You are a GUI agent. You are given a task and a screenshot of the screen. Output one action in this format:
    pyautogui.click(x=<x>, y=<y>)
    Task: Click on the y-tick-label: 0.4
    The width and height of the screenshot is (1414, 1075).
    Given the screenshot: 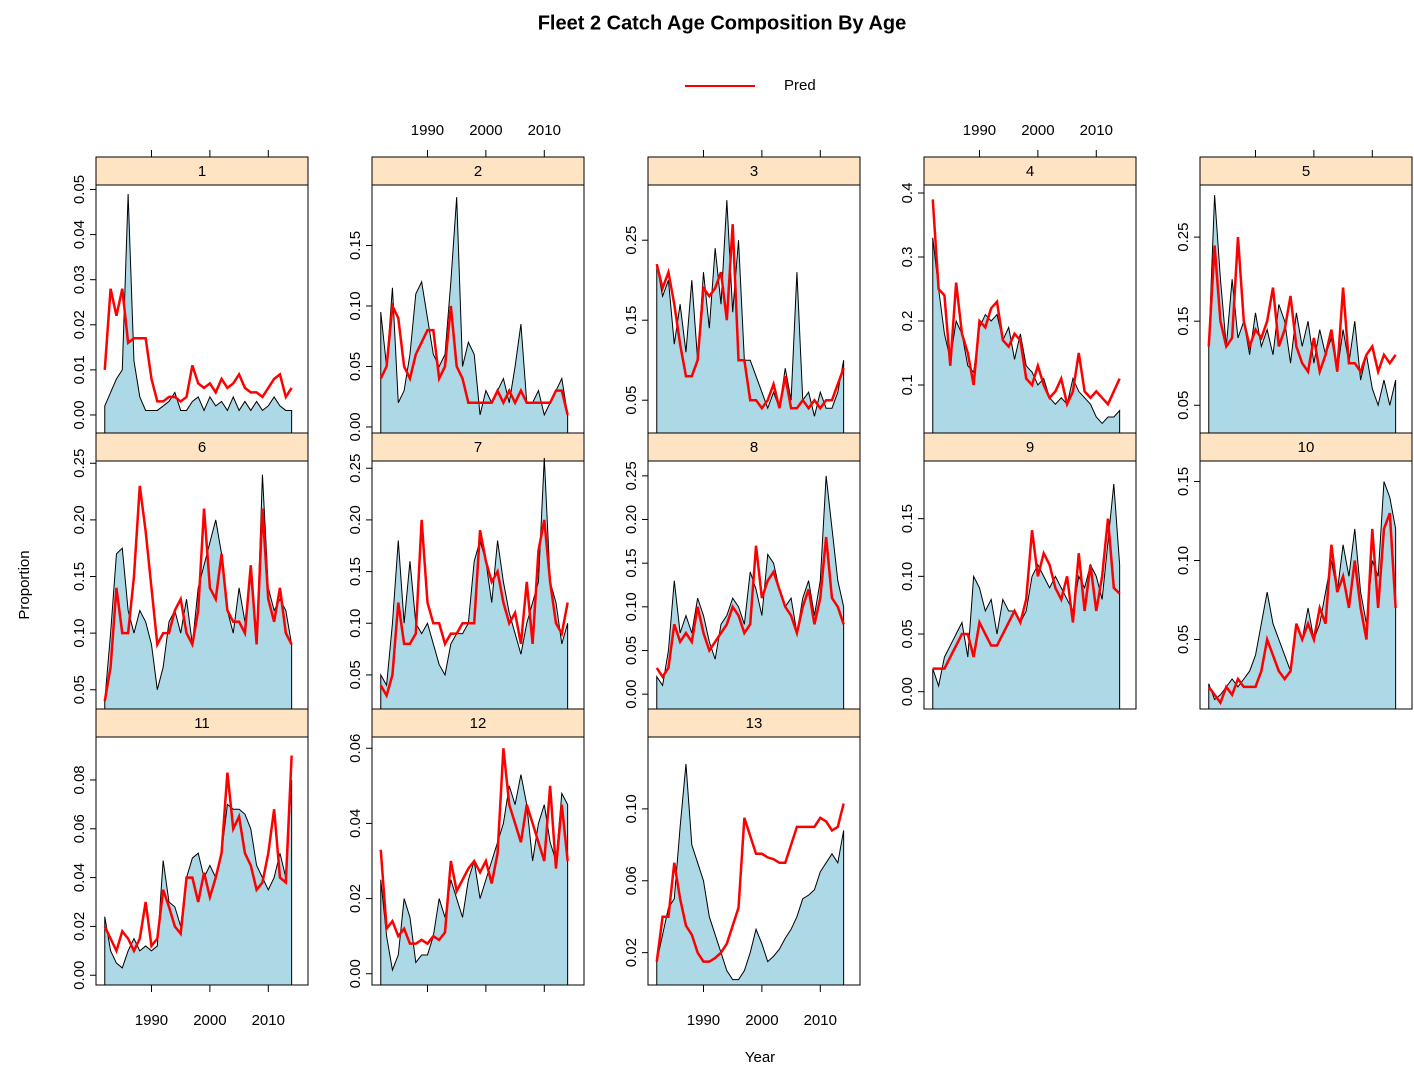 What is the action you would take?
    pyautogui.click(x=907, y=193)
    